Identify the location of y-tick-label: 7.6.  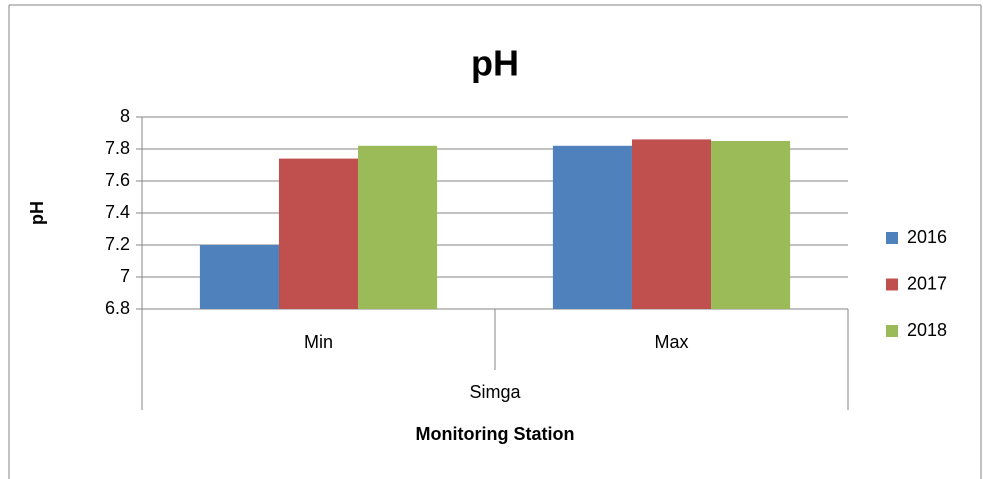
(117, 180).